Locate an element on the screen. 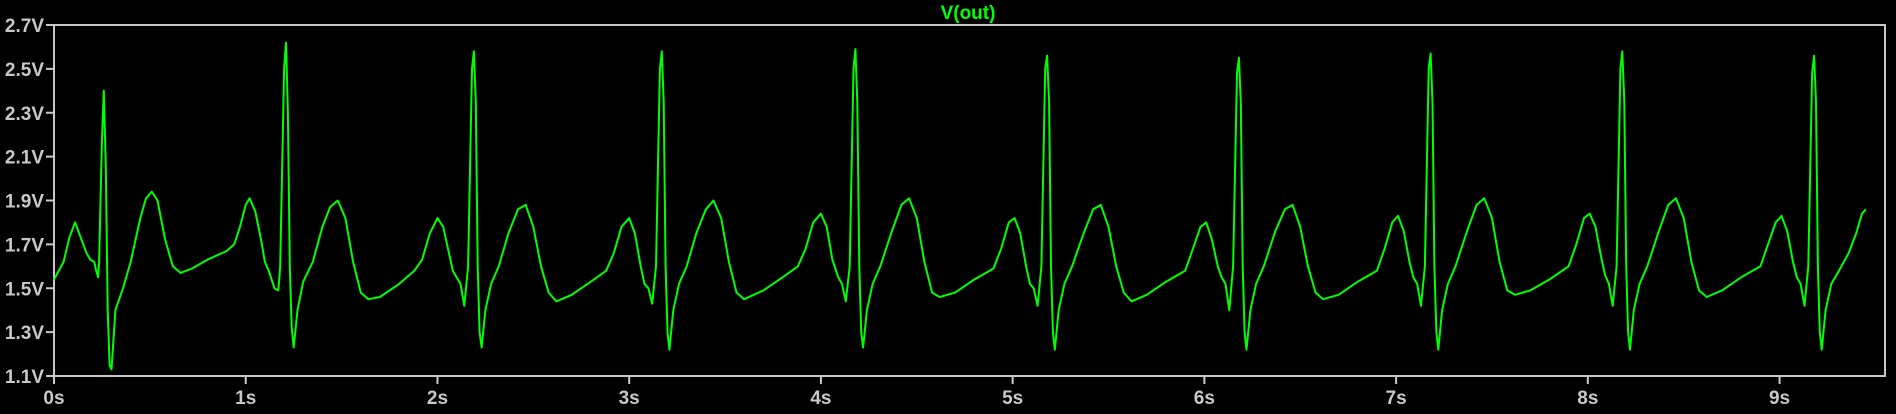 The height and width of the screenshot is (414, 1896). x-tick-label: 7s is located at coordinates (1396, 398).